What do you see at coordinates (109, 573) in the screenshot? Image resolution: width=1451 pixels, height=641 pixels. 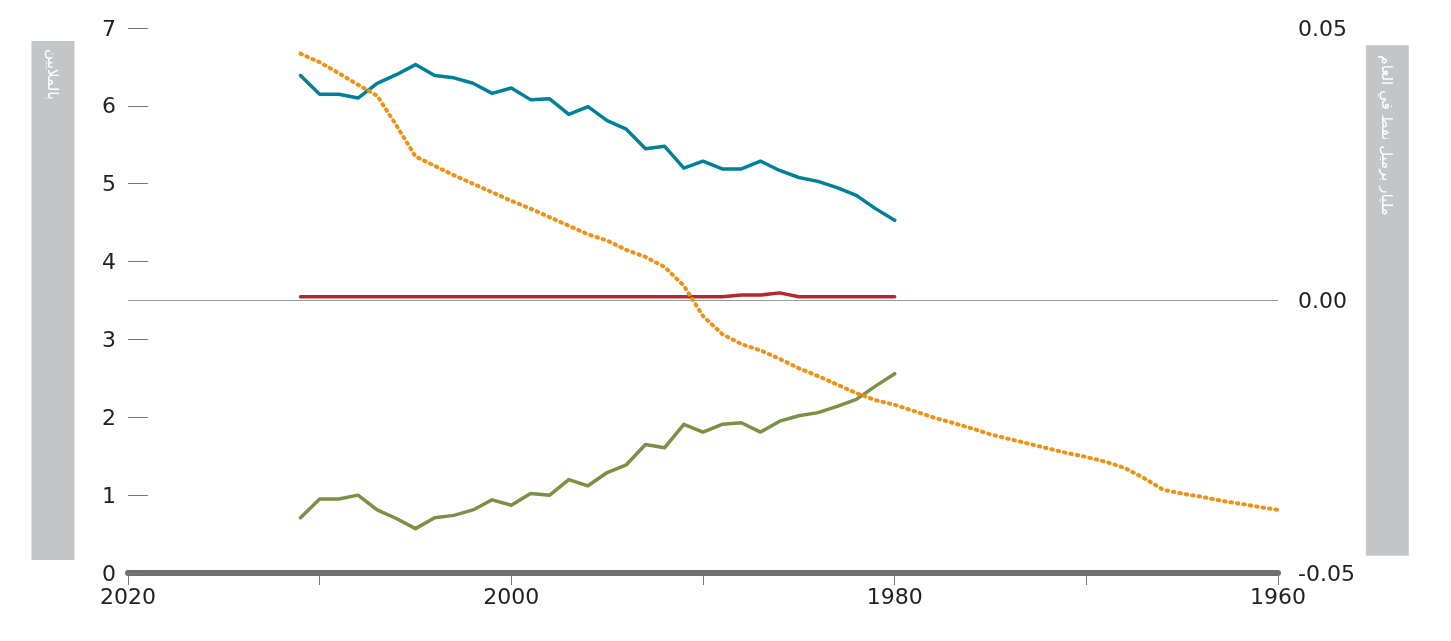 I see `y-tick-label: 0` at bounding box center [109, 573].